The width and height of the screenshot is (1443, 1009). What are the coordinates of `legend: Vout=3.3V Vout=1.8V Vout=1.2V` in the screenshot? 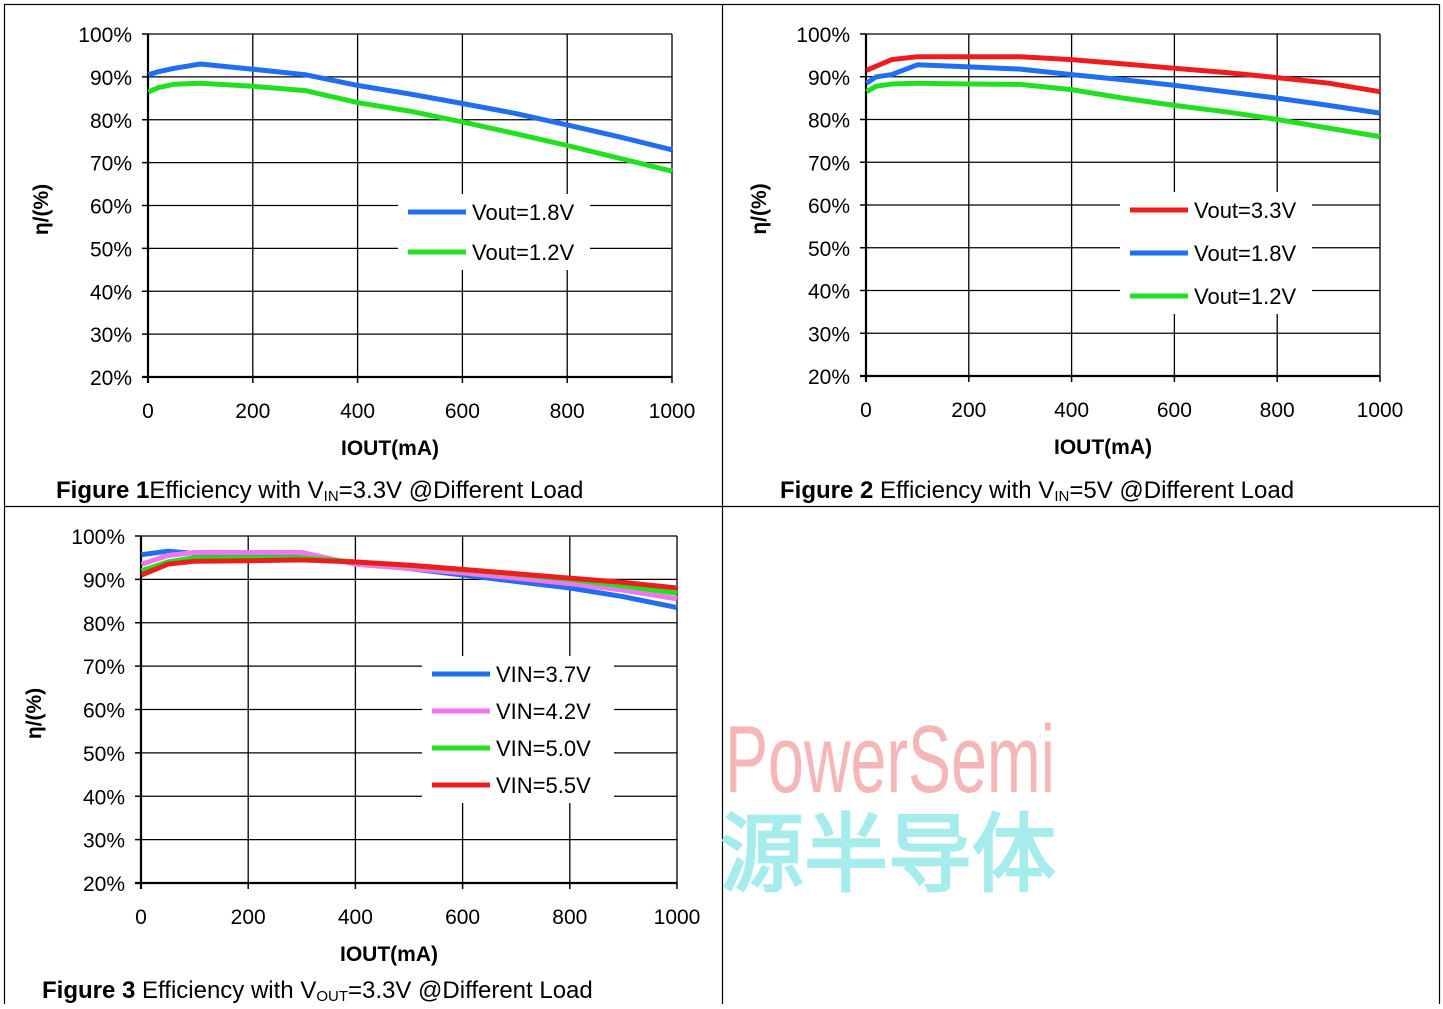 It's located at (1216, 253).